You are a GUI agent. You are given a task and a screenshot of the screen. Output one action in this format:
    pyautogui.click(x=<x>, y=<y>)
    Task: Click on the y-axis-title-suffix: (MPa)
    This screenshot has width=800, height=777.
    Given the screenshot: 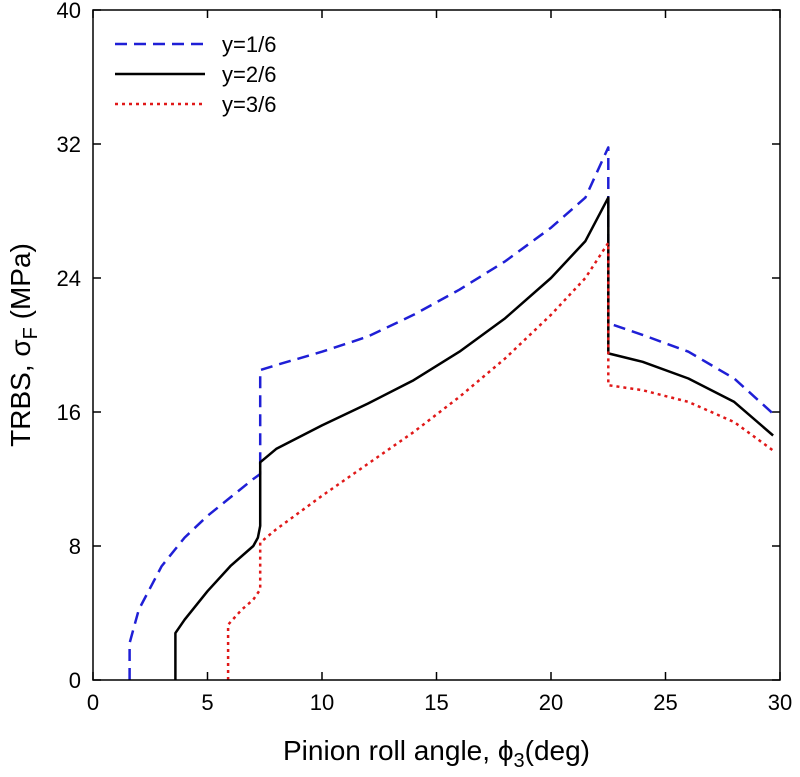 What is the action you would take?
    pyautogui.click(x=20, y=285)
    